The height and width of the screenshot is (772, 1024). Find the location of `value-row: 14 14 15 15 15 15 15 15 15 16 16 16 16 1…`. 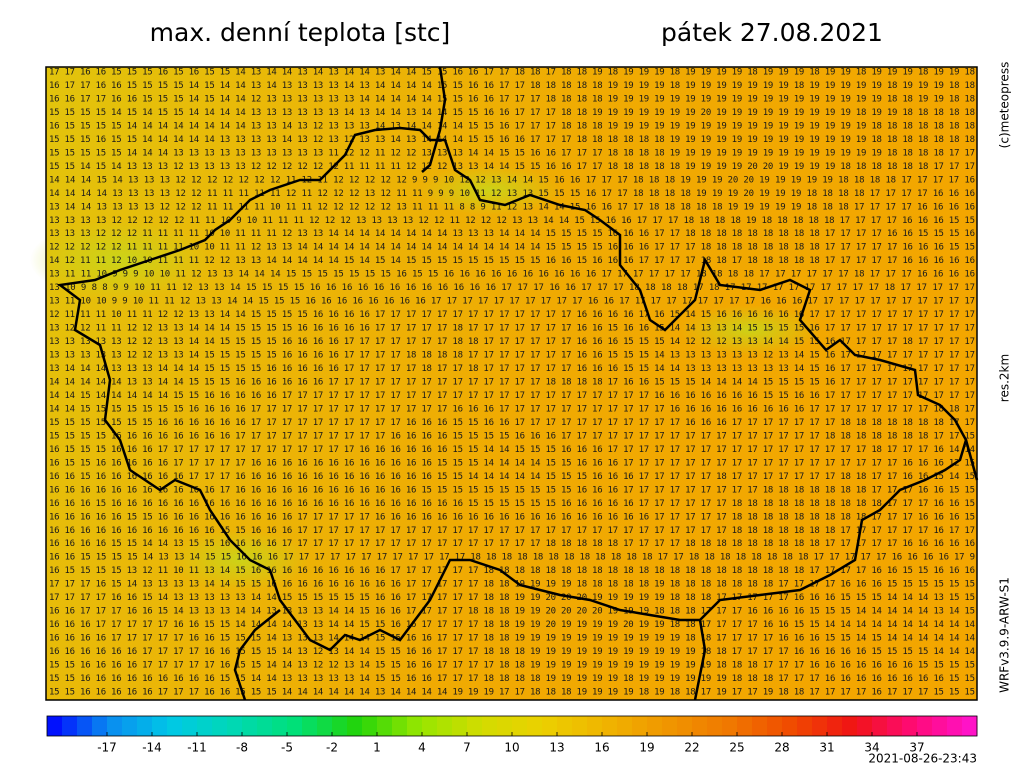

value-row: 14 14 15 15 15 15 15 15 15 16 16 16 16 1… is located at coordinates (512, 409).